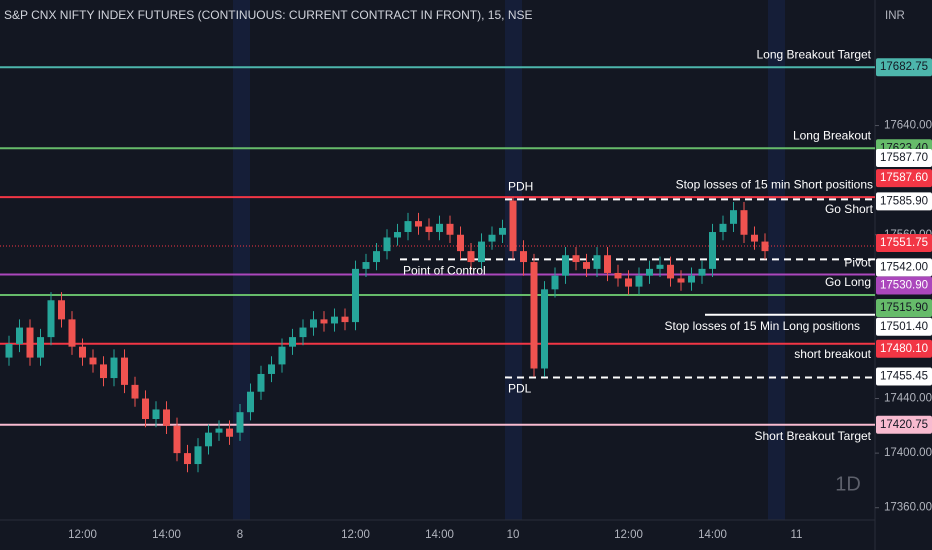 Image resolution: width=932 pixels, height=550 pixels. I want to click on level-name: Long Breakout, so click(832, 135).